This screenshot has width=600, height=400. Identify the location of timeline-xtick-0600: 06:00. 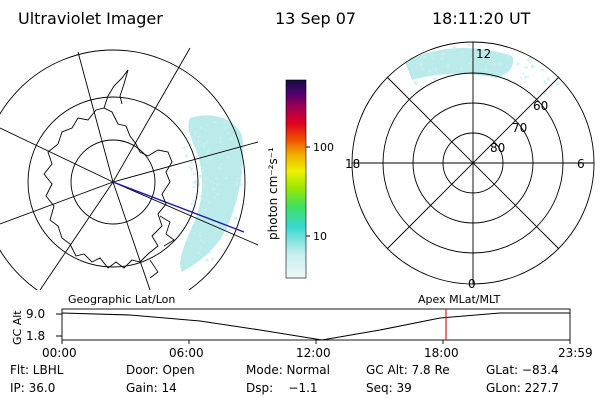
(186, 353).